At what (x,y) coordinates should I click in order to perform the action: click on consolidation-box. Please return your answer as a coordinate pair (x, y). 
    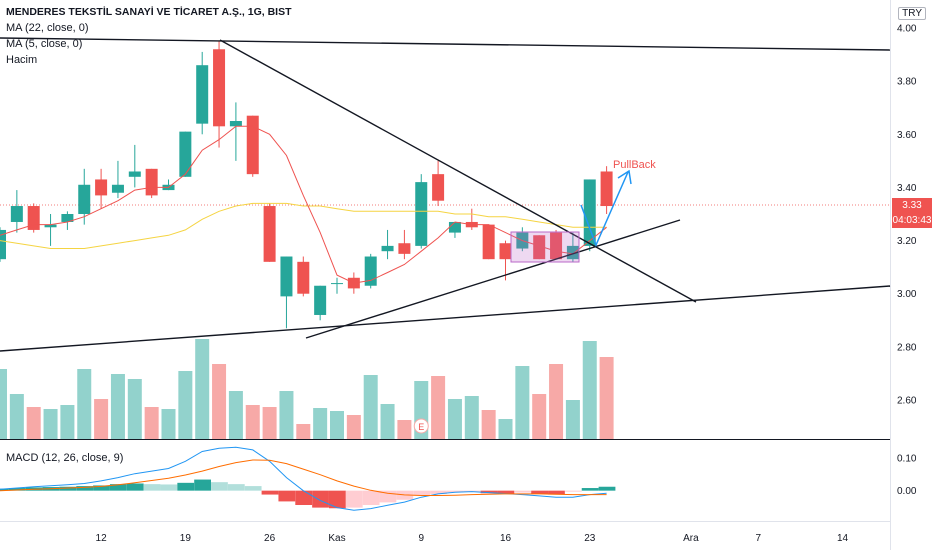
    Looking at the image, I should click on (545, 247).